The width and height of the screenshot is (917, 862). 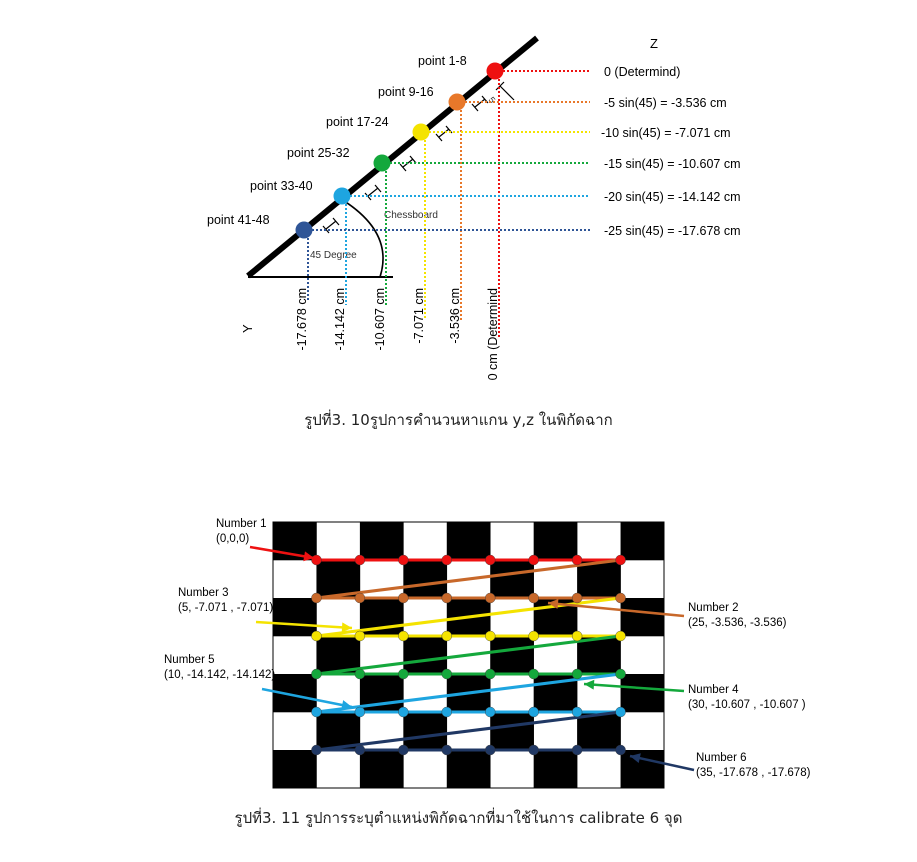 I want to click on number-label: Number 4, so click(x=713, y=690).